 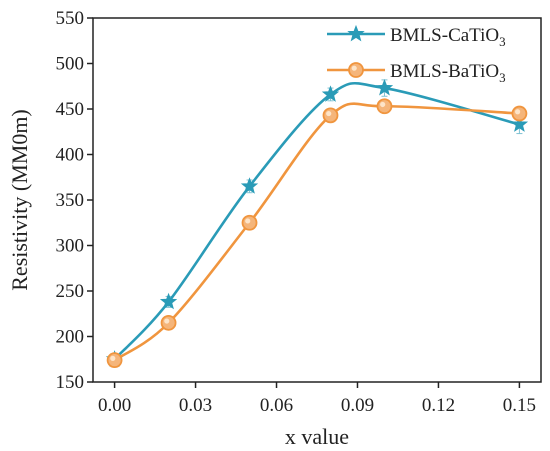 I want to click on y-tick-label: 350, so click(x=70, y=200).